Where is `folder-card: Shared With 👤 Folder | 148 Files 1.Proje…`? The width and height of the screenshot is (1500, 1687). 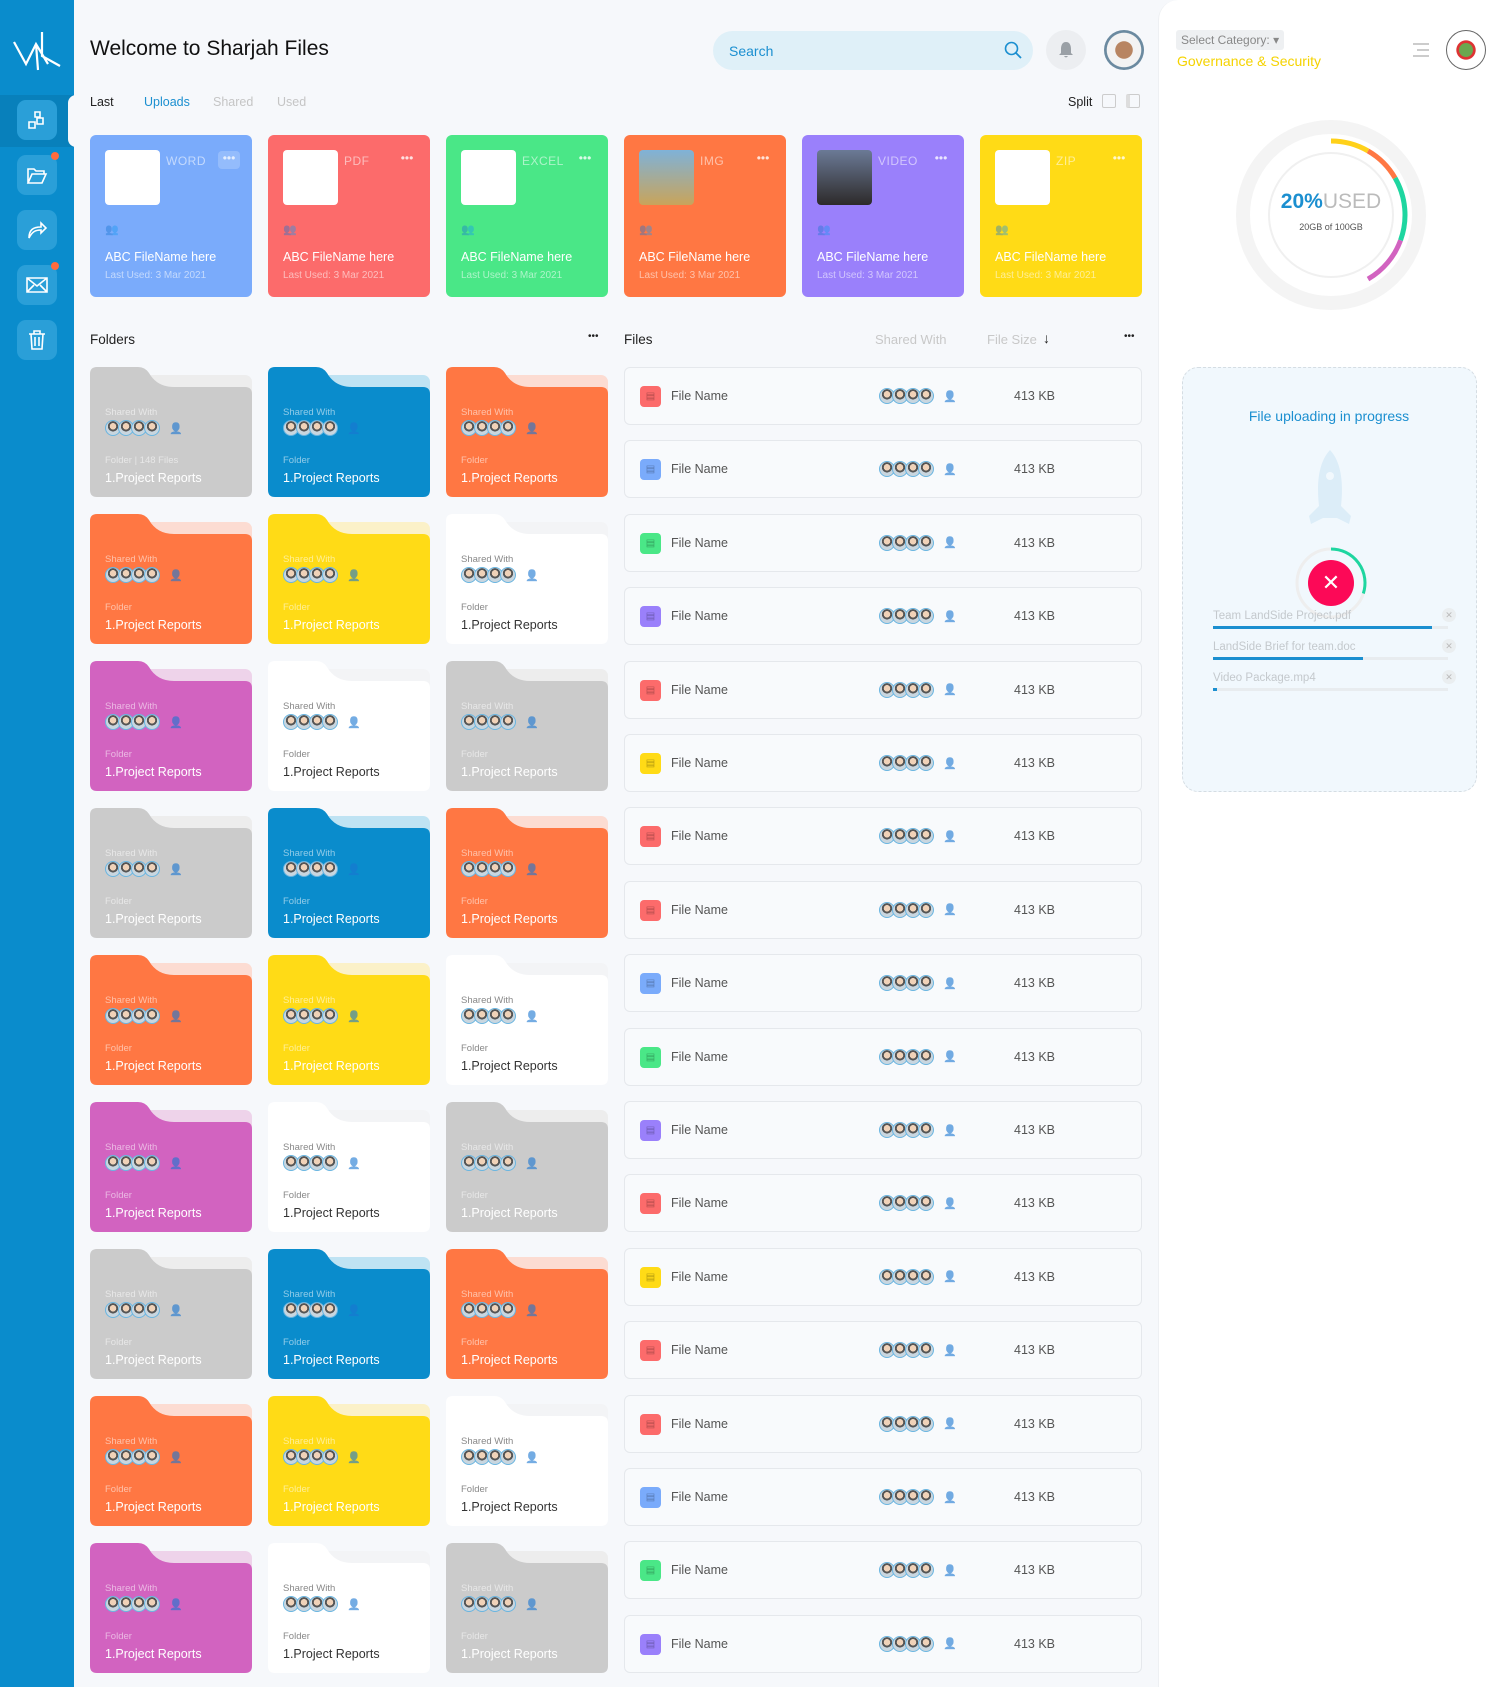
folder-card: Shared With 👤 Folder | 148 Files 1.Proje… is located at coordinates (171, 432).